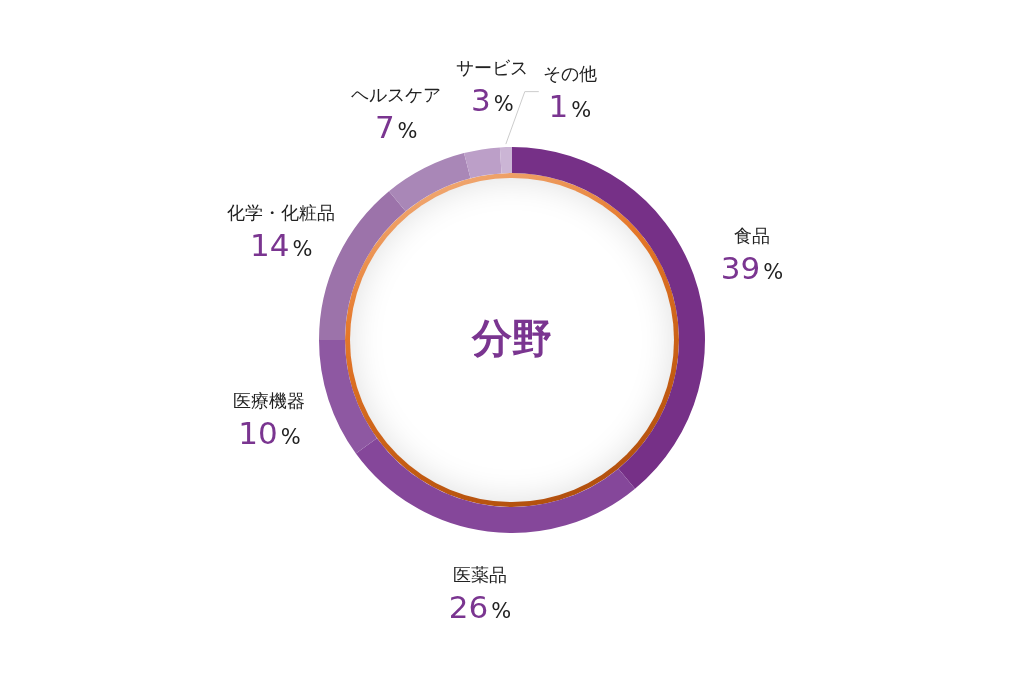 The width and height of the screenshot is (1024, 683). I want to click on text: 分野, so click(511, 338).